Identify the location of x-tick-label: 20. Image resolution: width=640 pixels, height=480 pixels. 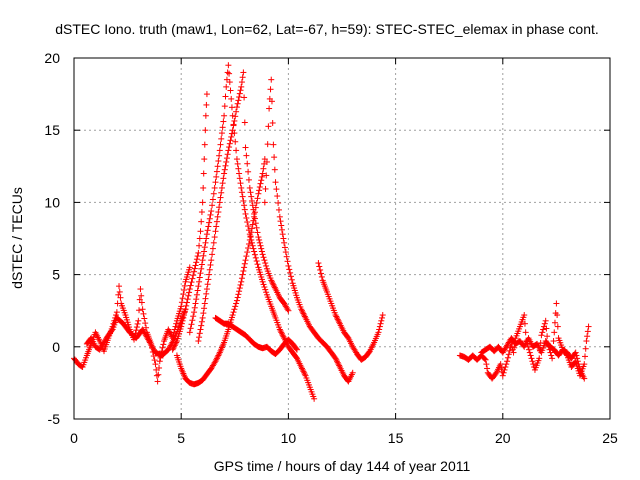
(503, 438).